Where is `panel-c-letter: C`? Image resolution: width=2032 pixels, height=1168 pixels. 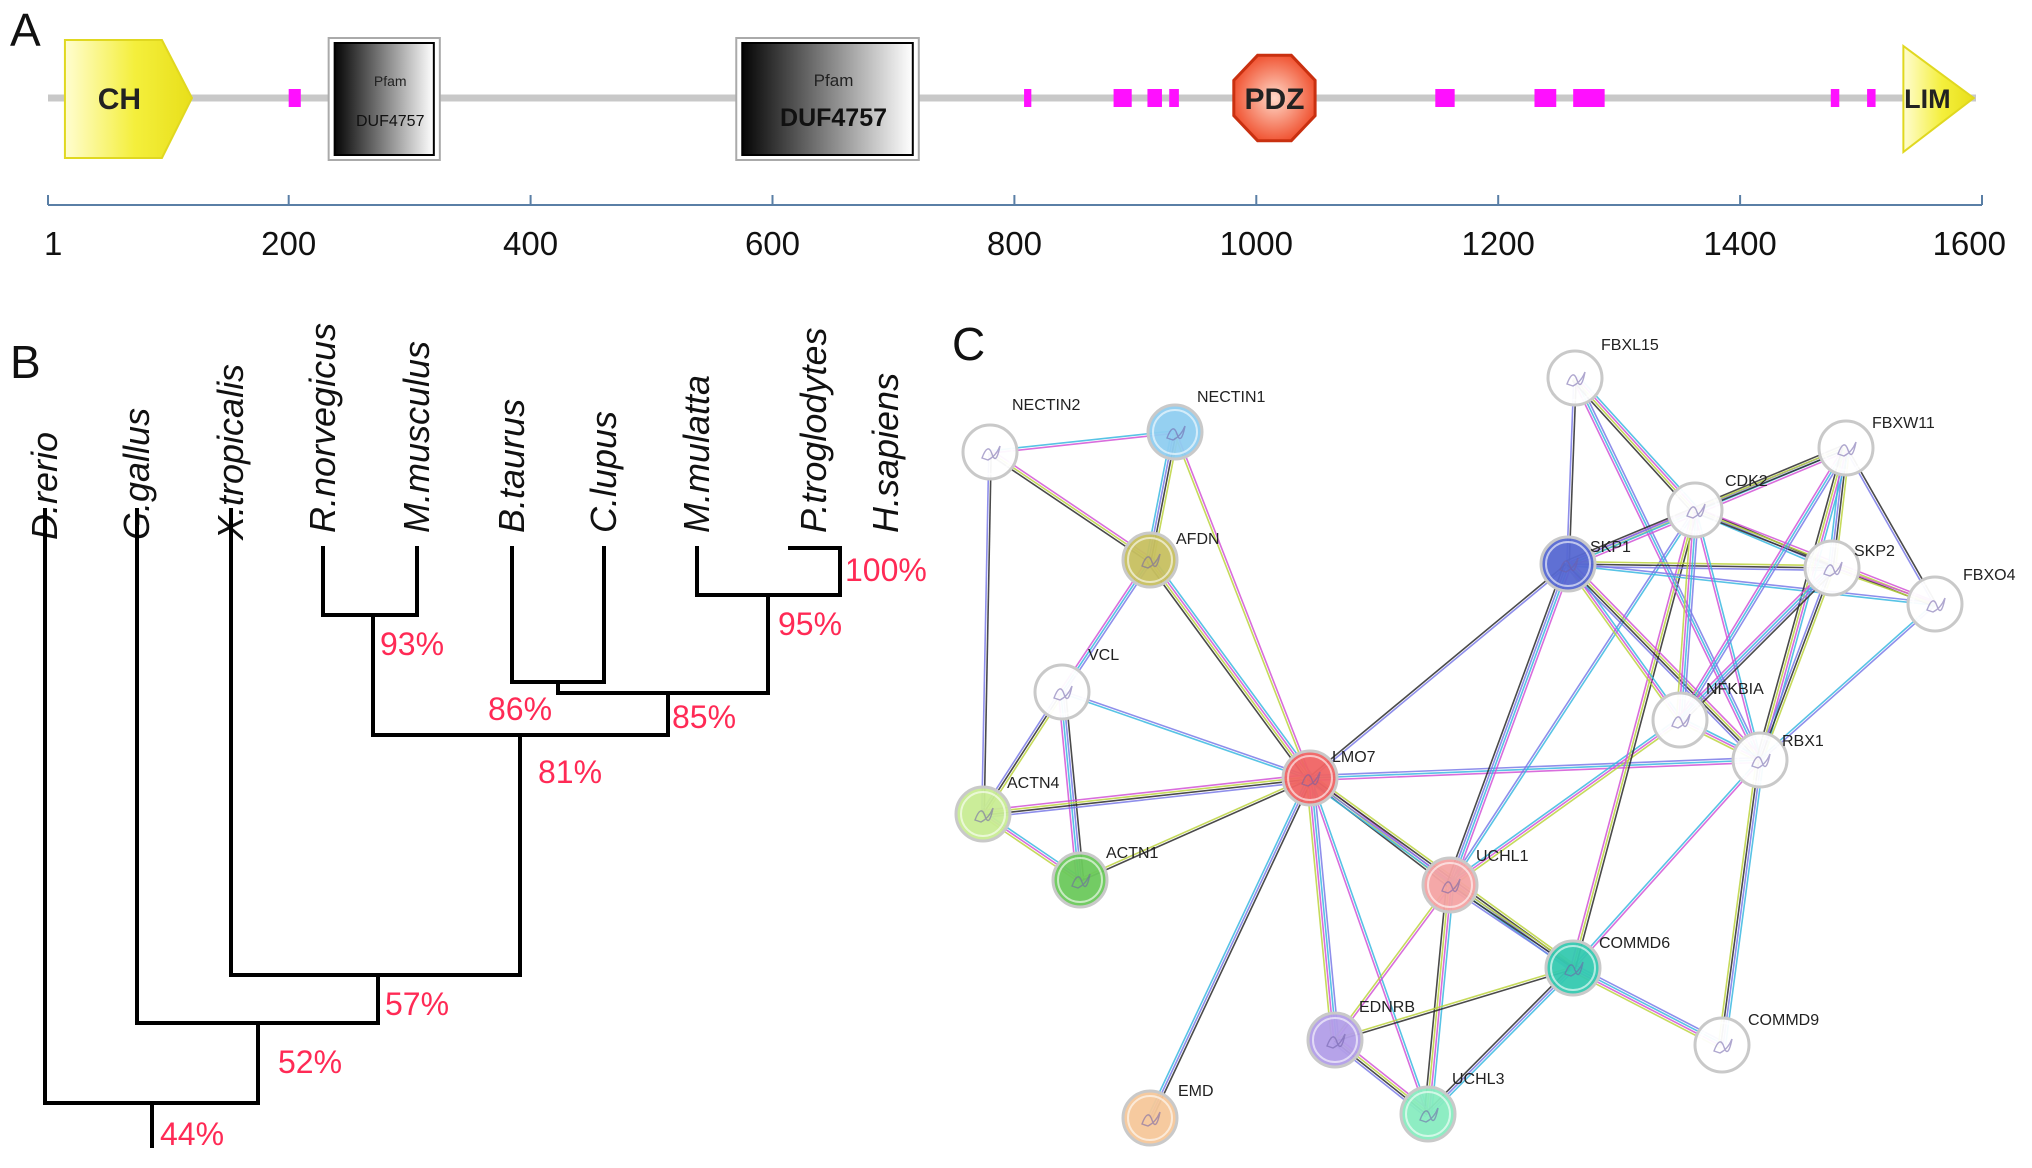
panel-c-letter: C is located at coordinates (968, 344).